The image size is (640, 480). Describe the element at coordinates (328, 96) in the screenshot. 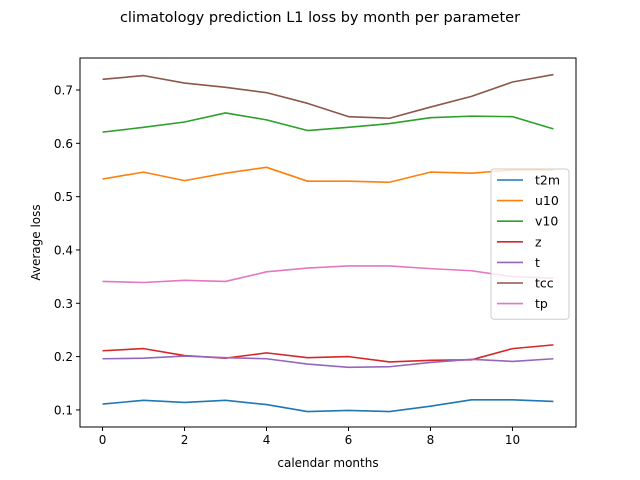

I see `series-line-tcc` at that location.